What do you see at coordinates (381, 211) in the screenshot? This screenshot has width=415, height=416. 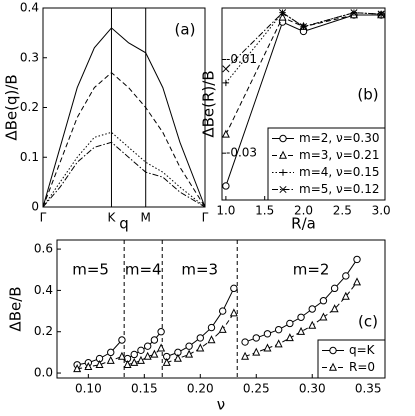 I see `x-tick-label: 3.0` at bounding box center [381, 211].